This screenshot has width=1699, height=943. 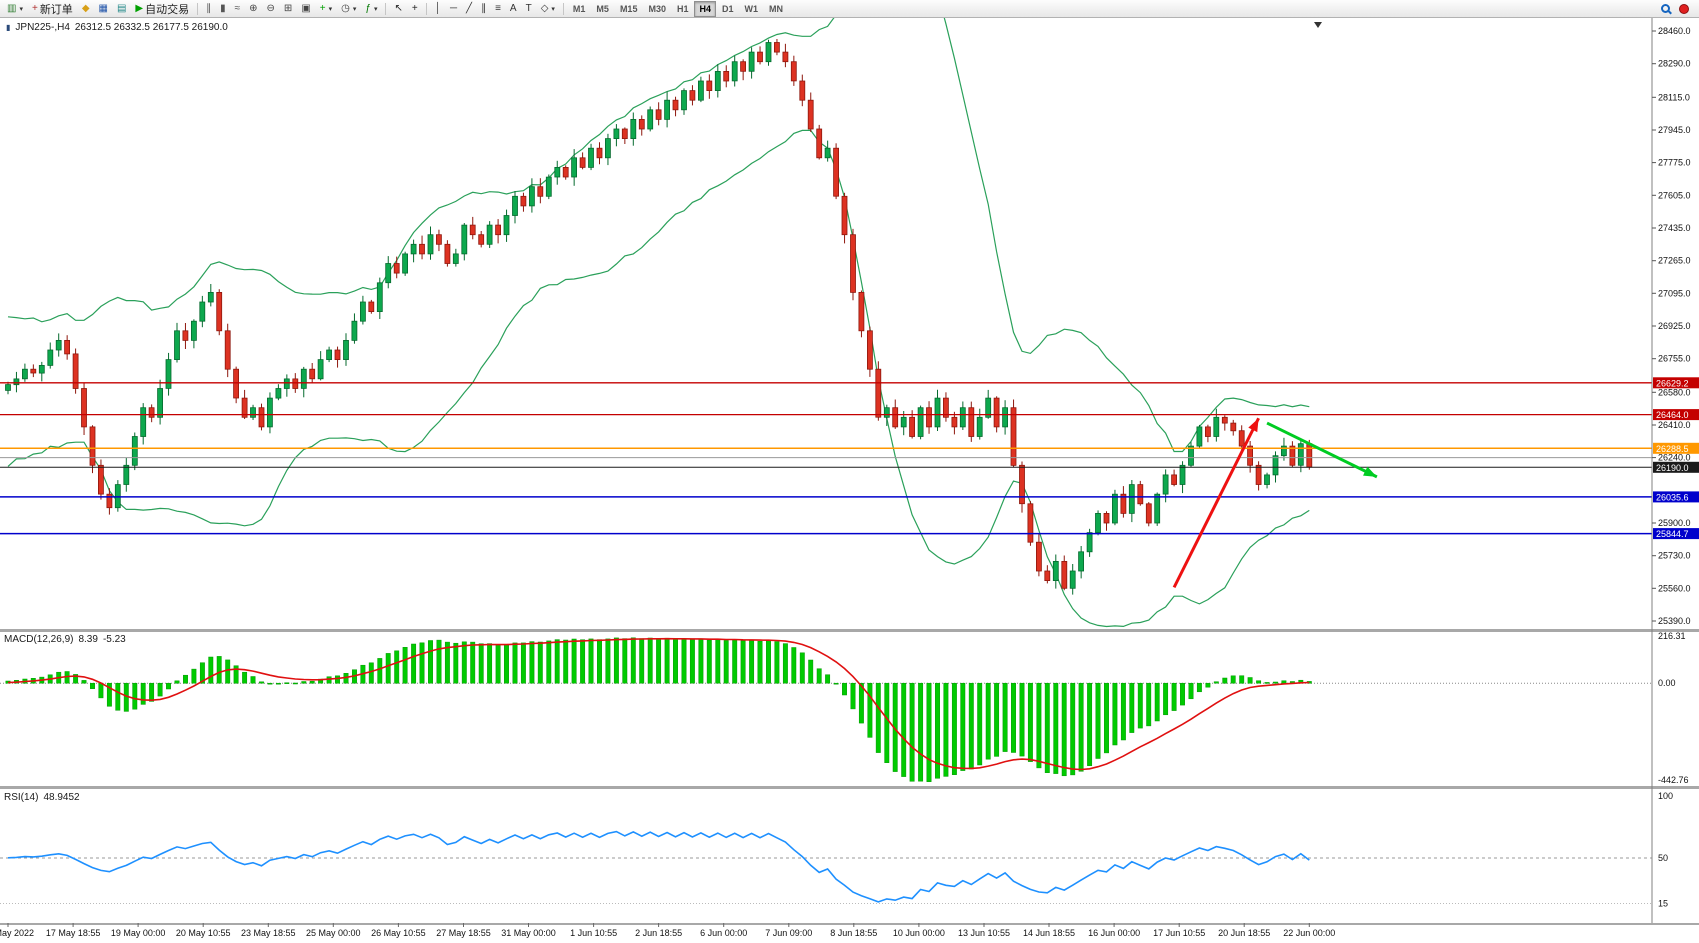 I want to click on charts-button: ▥ ▾, so click(x=15, y=9).